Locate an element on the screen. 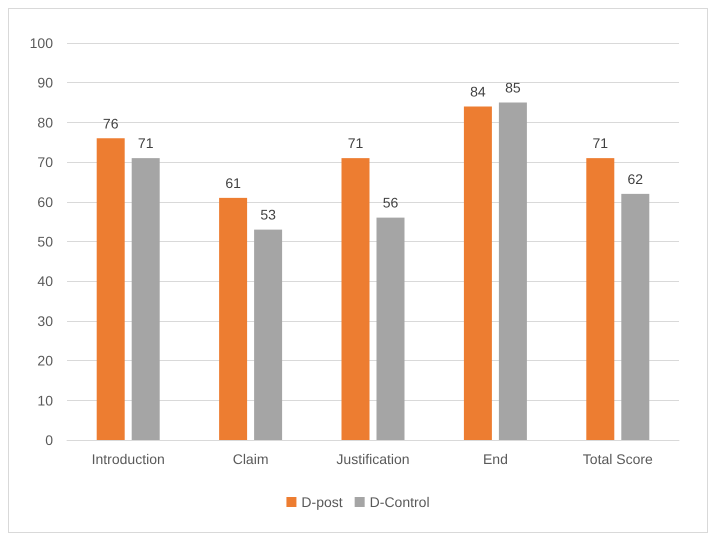 The image size is (717, 542). x-tick-label: Total Score is located at coordinates (618, 459).